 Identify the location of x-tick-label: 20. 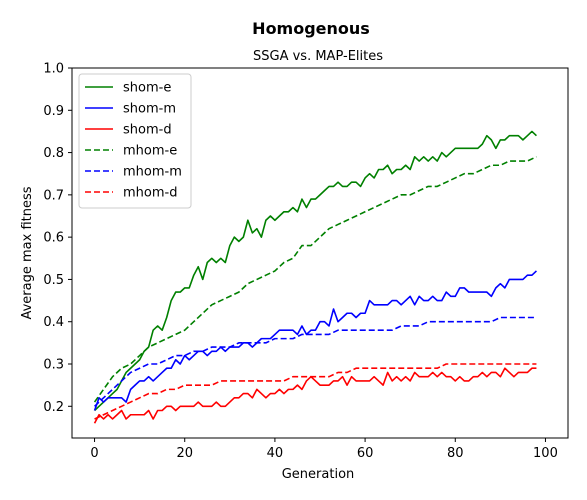
(184, 453).